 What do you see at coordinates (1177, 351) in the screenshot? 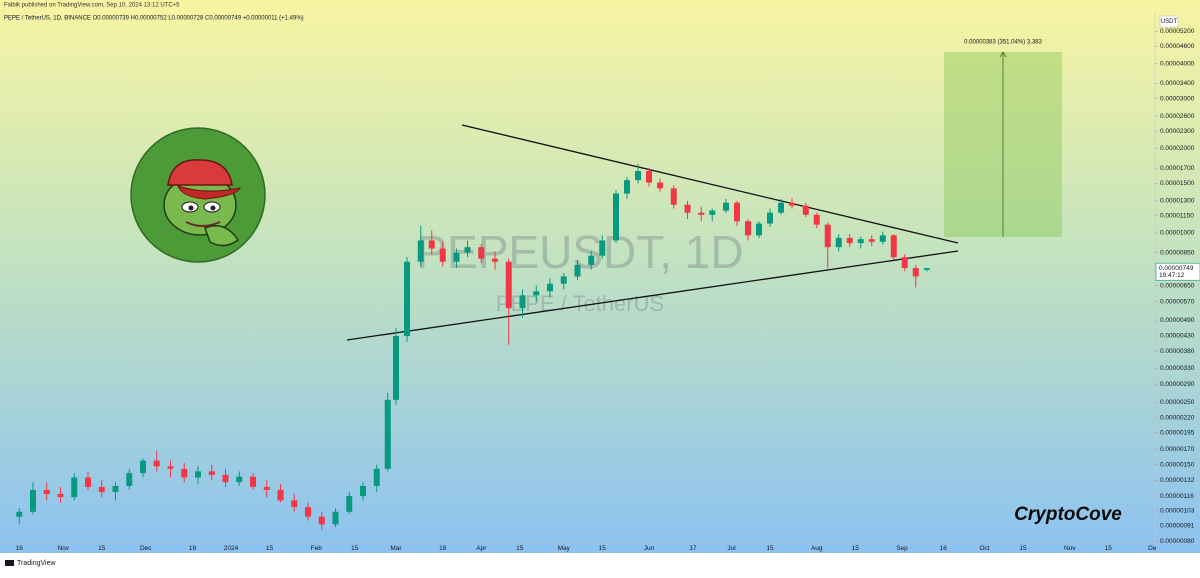
I see `y-tick-label: 0.00000380` at bounding box center [1177, 351].